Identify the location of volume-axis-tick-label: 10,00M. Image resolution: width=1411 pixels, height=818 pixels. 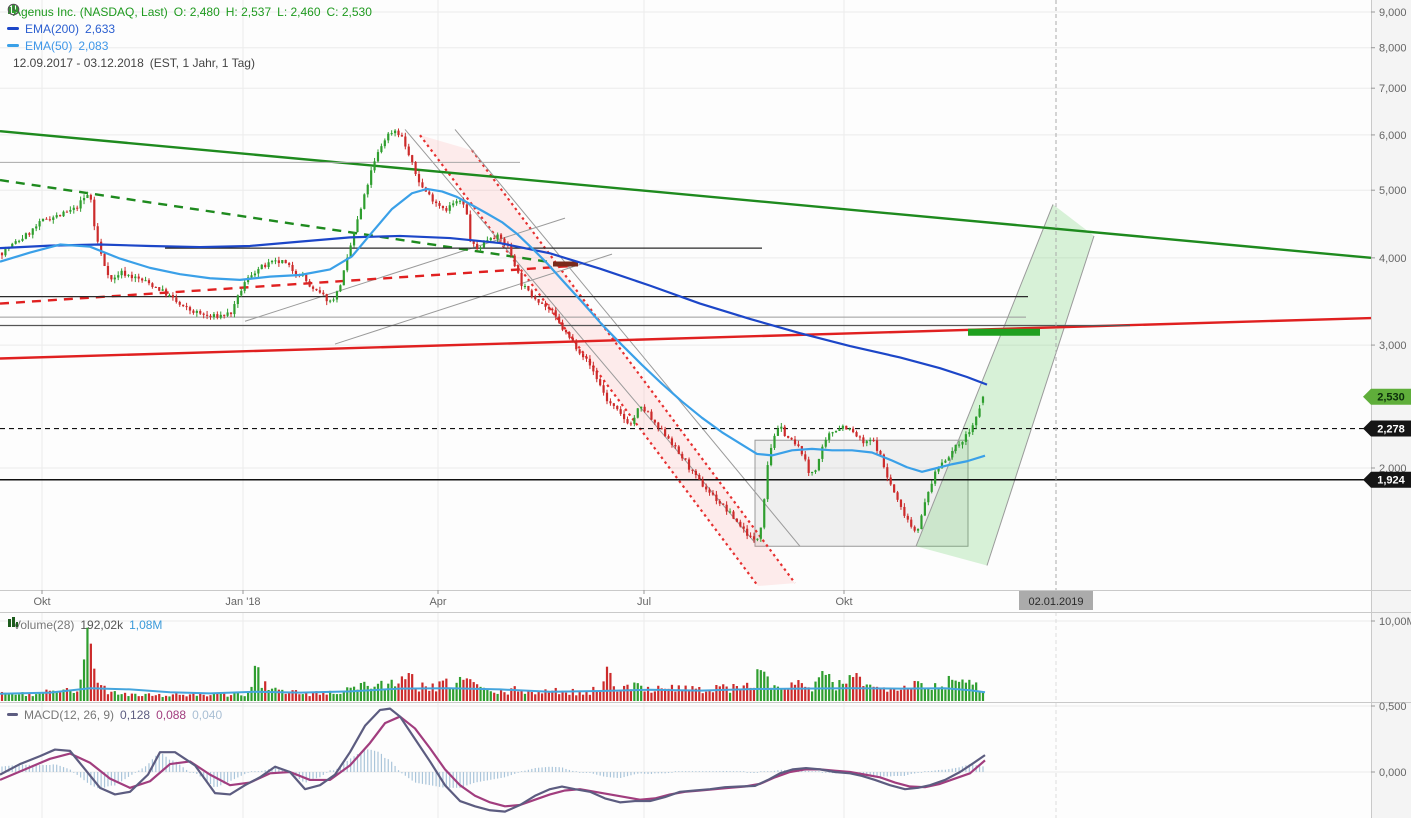
(1395, 622).